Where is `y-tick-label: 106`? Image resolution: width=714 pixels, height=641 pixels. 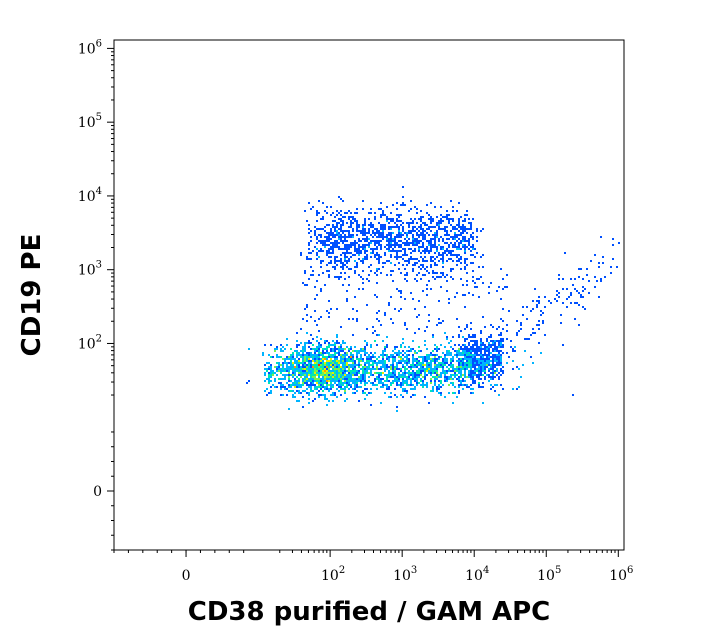
y-tick-label: 106 is located at coordinates (90, 47).